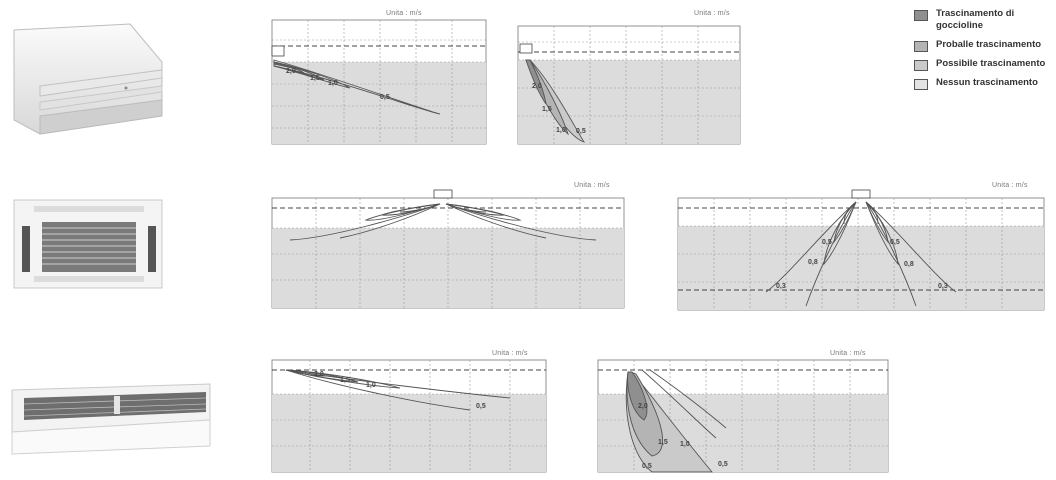 Image resolution: width=1056 pixels, height=480 pixels. What do you see at coordinates (943, 286) in the screenshot?
I see `contour-label-0-3-right: 0,3` at bounding box center [943, 286].